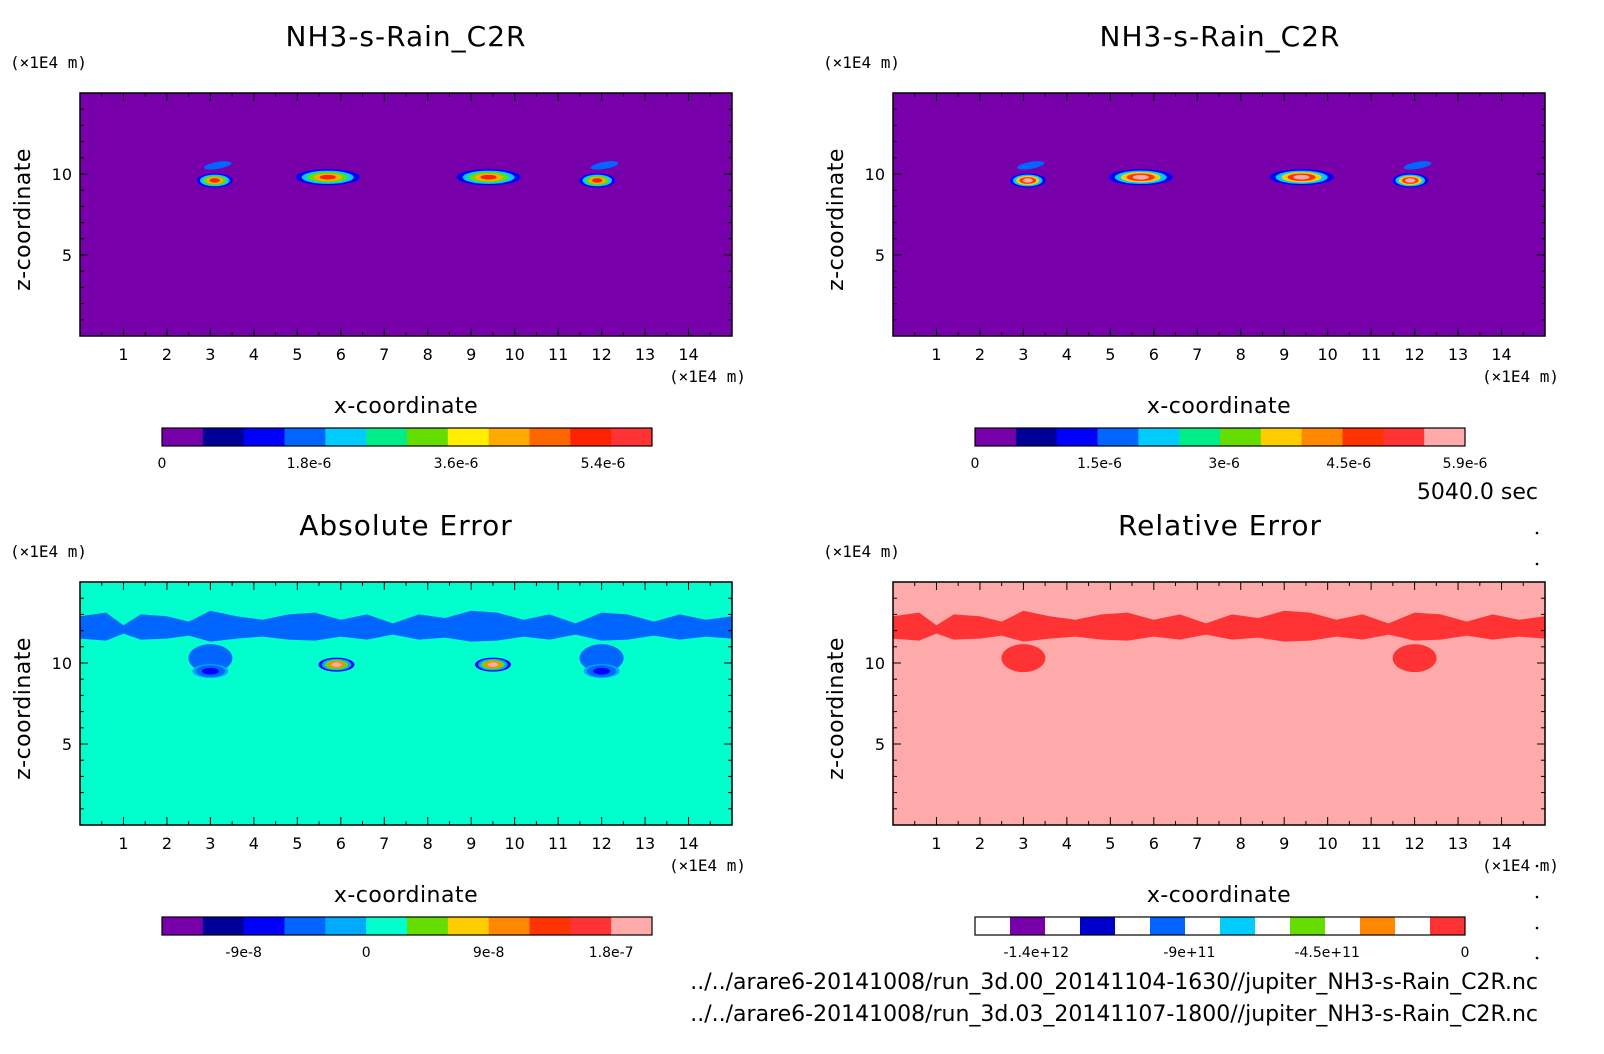 Image resolution: width=1604 pixels, height=1054 pixels. Describe the element at coordinates (406, 214) in the screenshot. I see `plot-background` at that location.